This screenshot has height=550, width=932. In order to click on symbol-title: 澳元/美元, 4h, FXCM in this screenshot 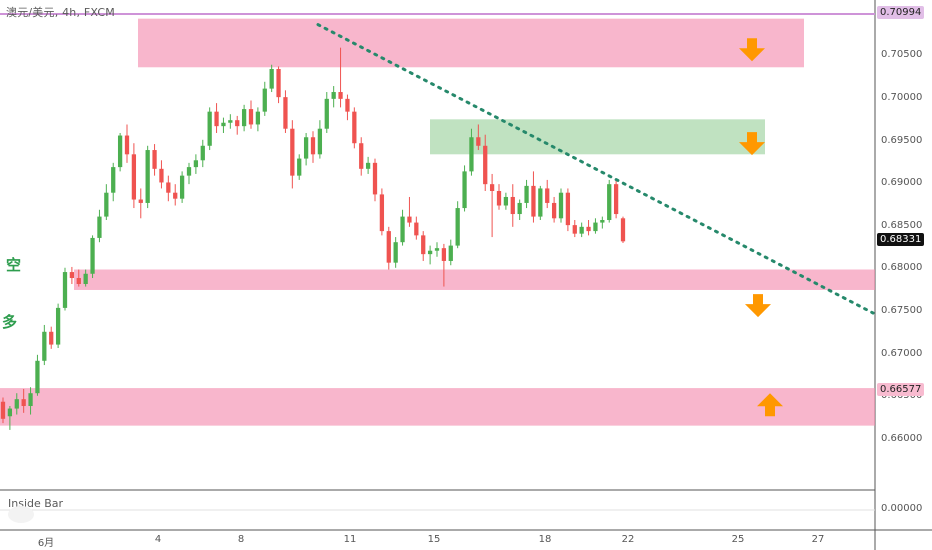, I will do `click(60, 12)`.